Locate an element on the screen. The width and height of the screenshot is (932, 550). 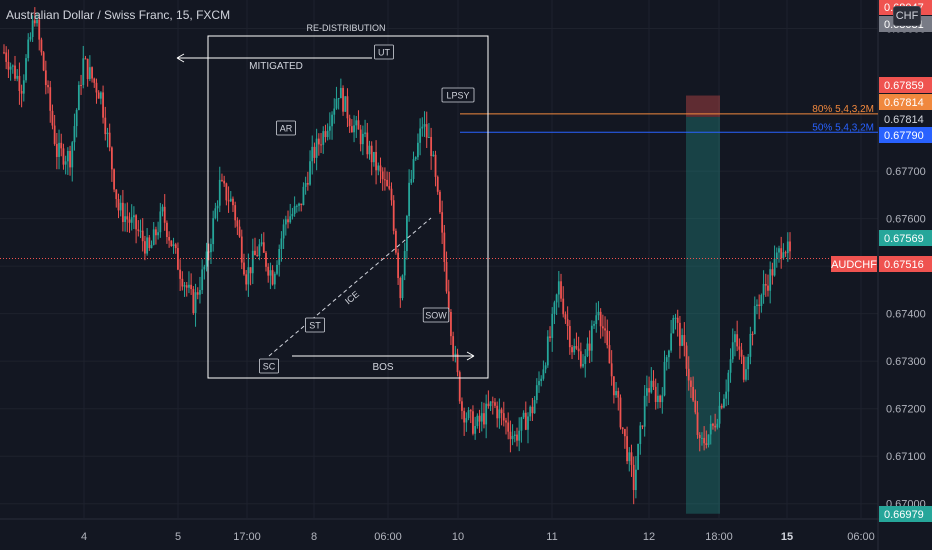
x-tick-label: 10 is located at coordinates (458, 537).